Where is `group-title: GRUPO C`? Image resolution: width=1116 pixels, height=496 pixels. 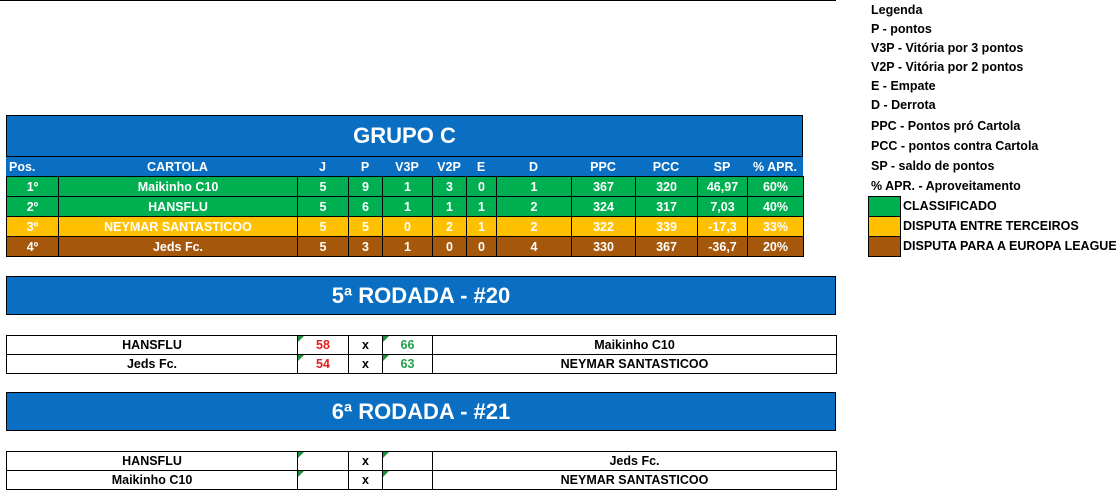 group-title: GRUPO C is located at coordinates (404, 136).